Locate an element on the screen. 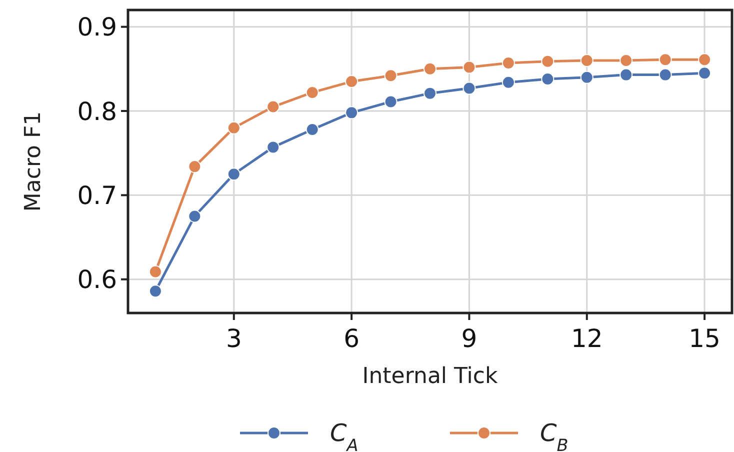  y-axis-title: Macro F1 is located at coordinates (33, 161).